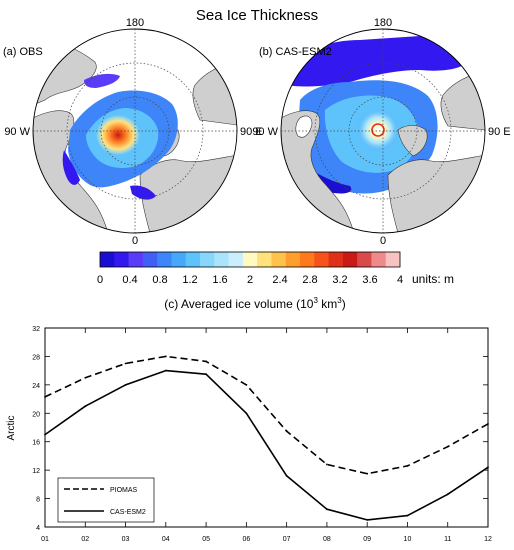 This screenshot has height=550, width=514. What do you see at coordinates (339, 280) in the screenshot?
I see `colorbar-tick-label: 3.2` at bounding box center [339, 280].